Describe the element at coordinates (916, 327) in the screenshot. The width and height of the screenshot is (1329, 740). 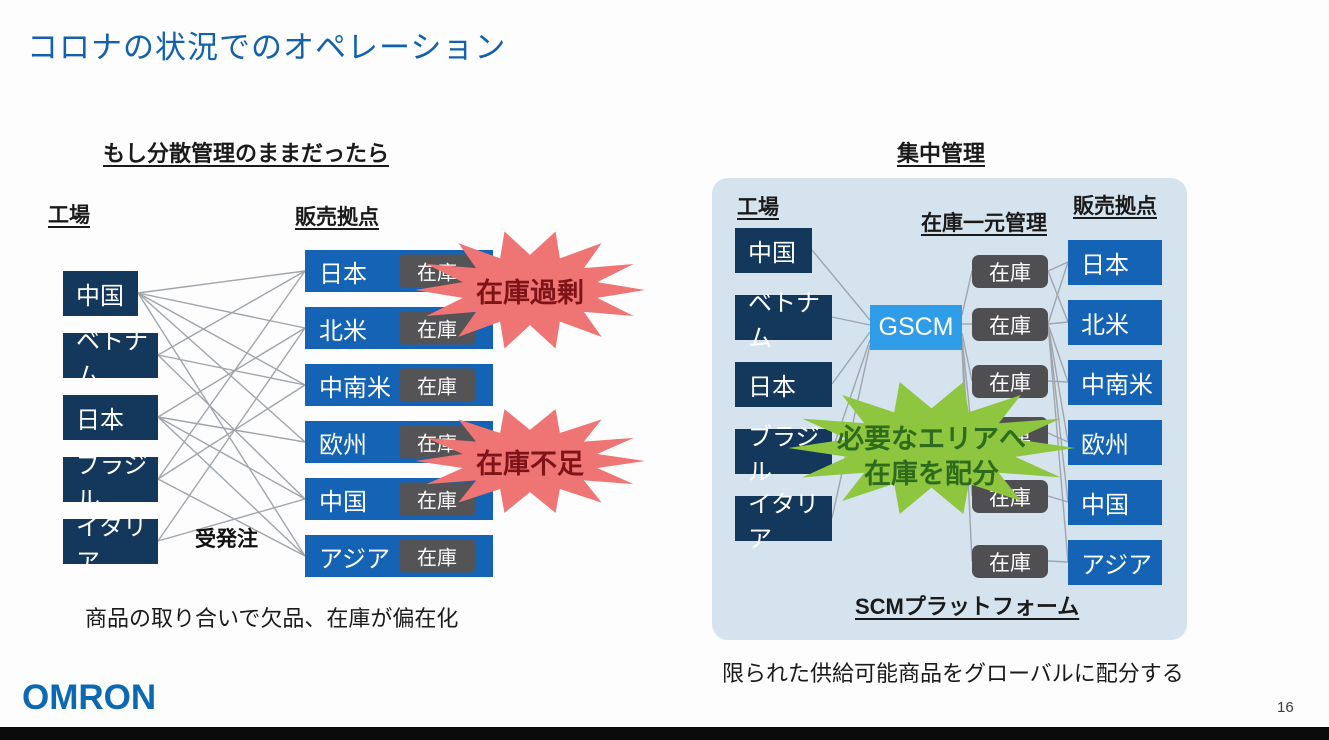
I see `gscm-box: GSCM` at that location.